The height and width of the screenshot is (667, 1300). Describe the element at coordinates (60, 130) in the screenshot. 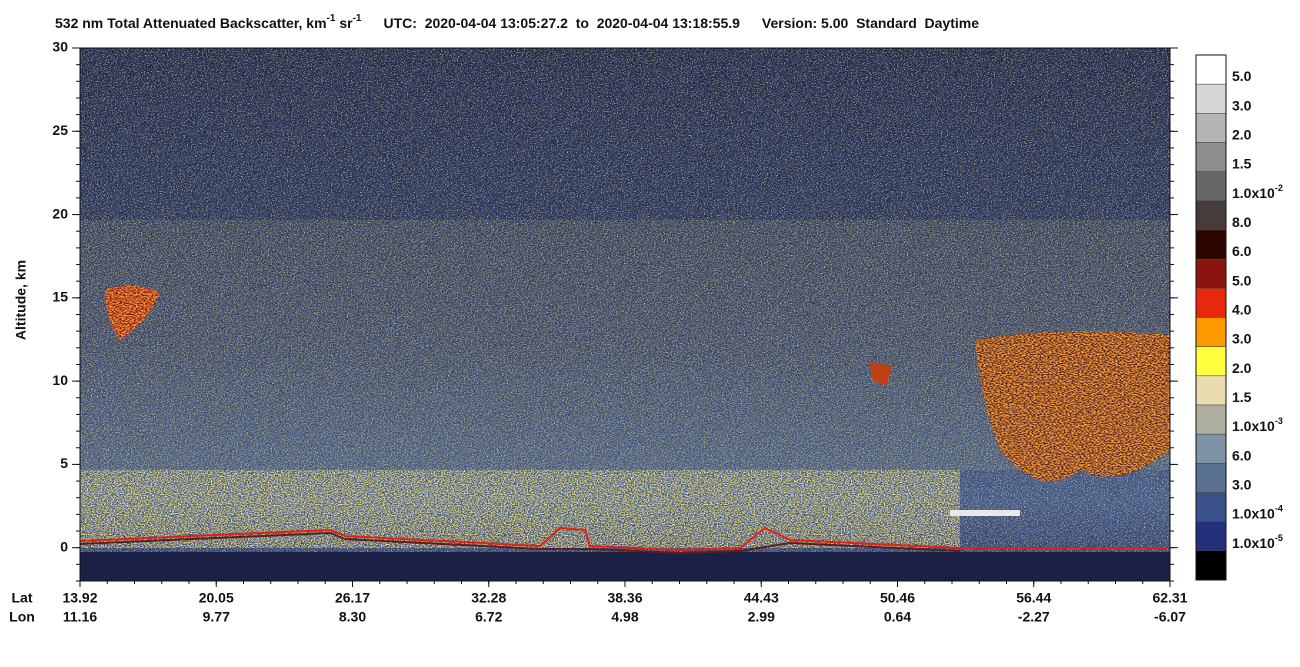

I see `y-tick-label: 25` at that location.